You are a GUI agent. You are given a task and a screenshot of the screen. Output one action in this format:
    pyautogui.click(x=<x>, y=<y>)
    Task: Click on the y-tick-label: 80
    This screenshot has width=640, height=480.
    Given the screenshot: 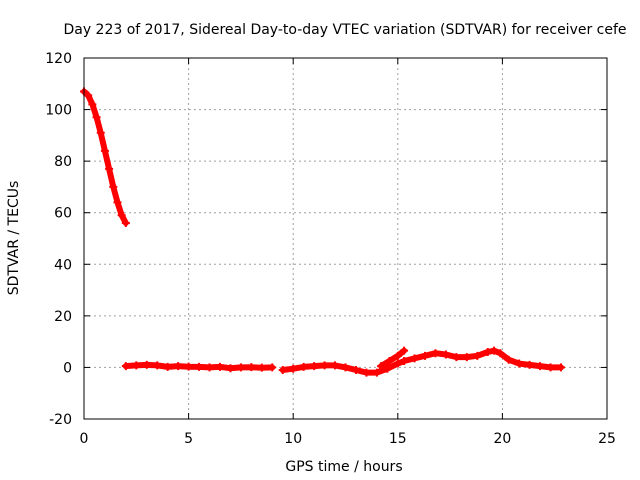 What is the action you would take?
    pyautogui.click(x=63, y=162)
    